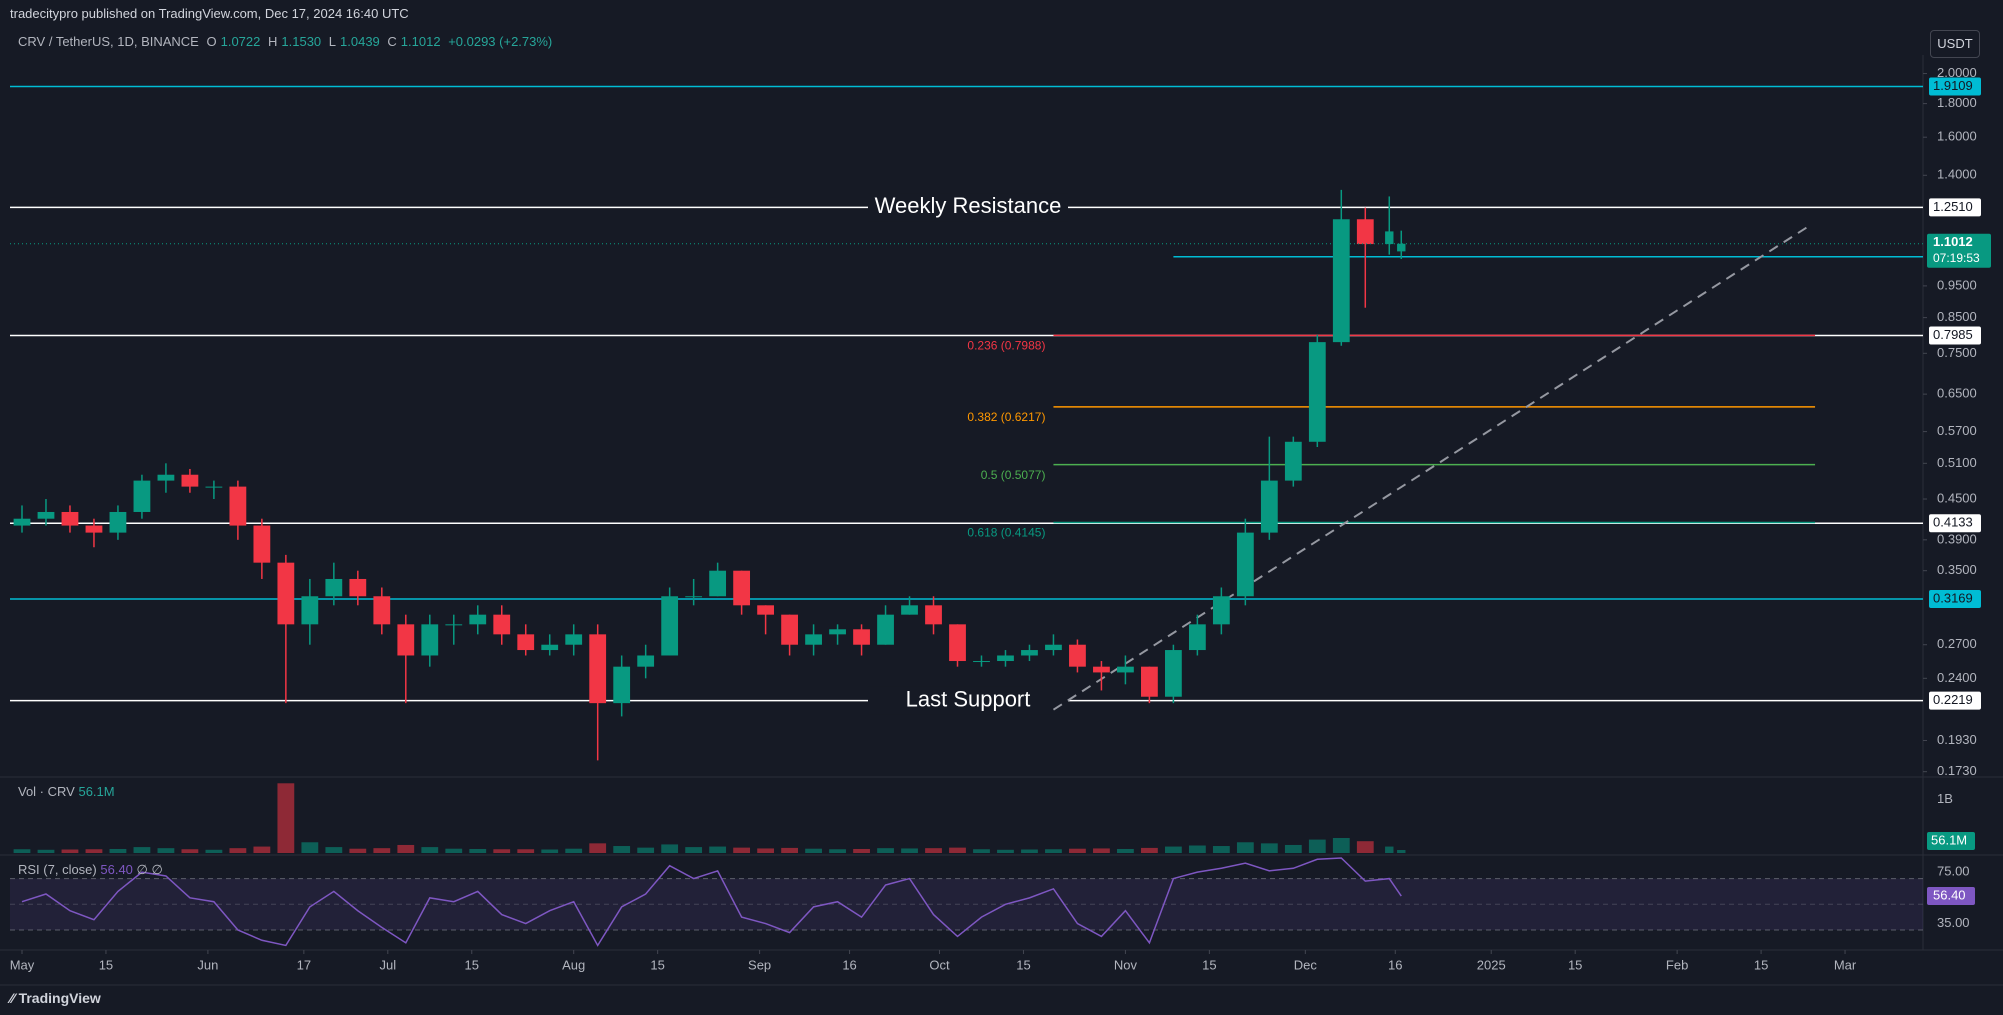 The width and height of the screenshot is (2003, 1015). I want to click on rsi-extra: ∅ ∅, so click(149, 869).